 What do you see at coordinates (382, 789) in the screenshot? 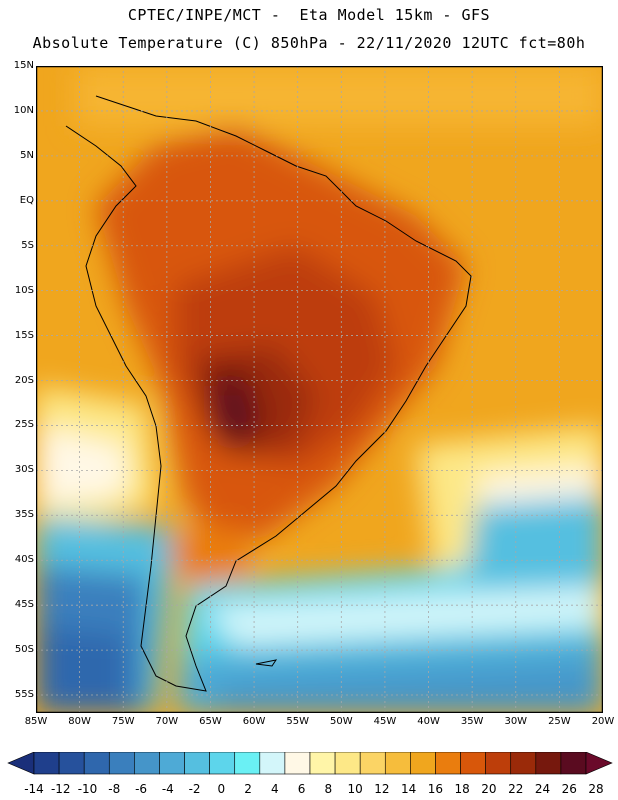
I see `colorbar-label: 12` at bounding box center [382, 789].